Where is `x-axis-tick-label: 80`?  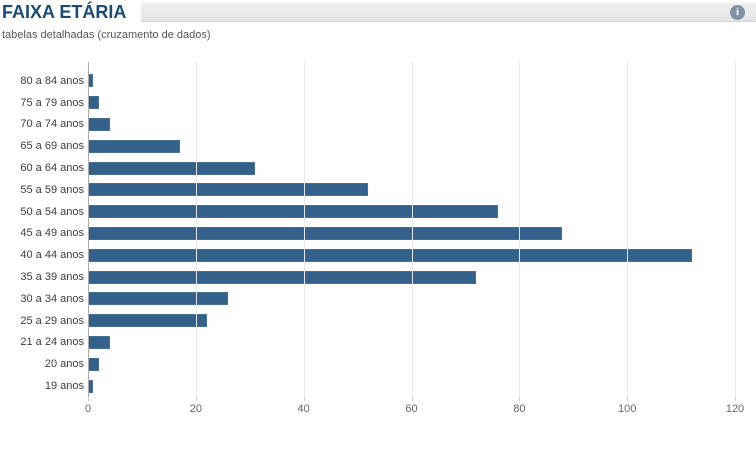
x-axis-tick-label: 80 is located at coordinates (519, 409).